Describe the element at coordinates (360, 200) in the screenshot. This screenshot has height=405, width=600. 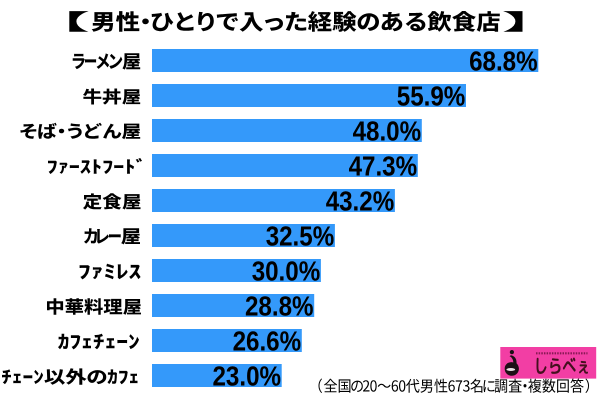
I see `svg-text: 43.2%` at that location.